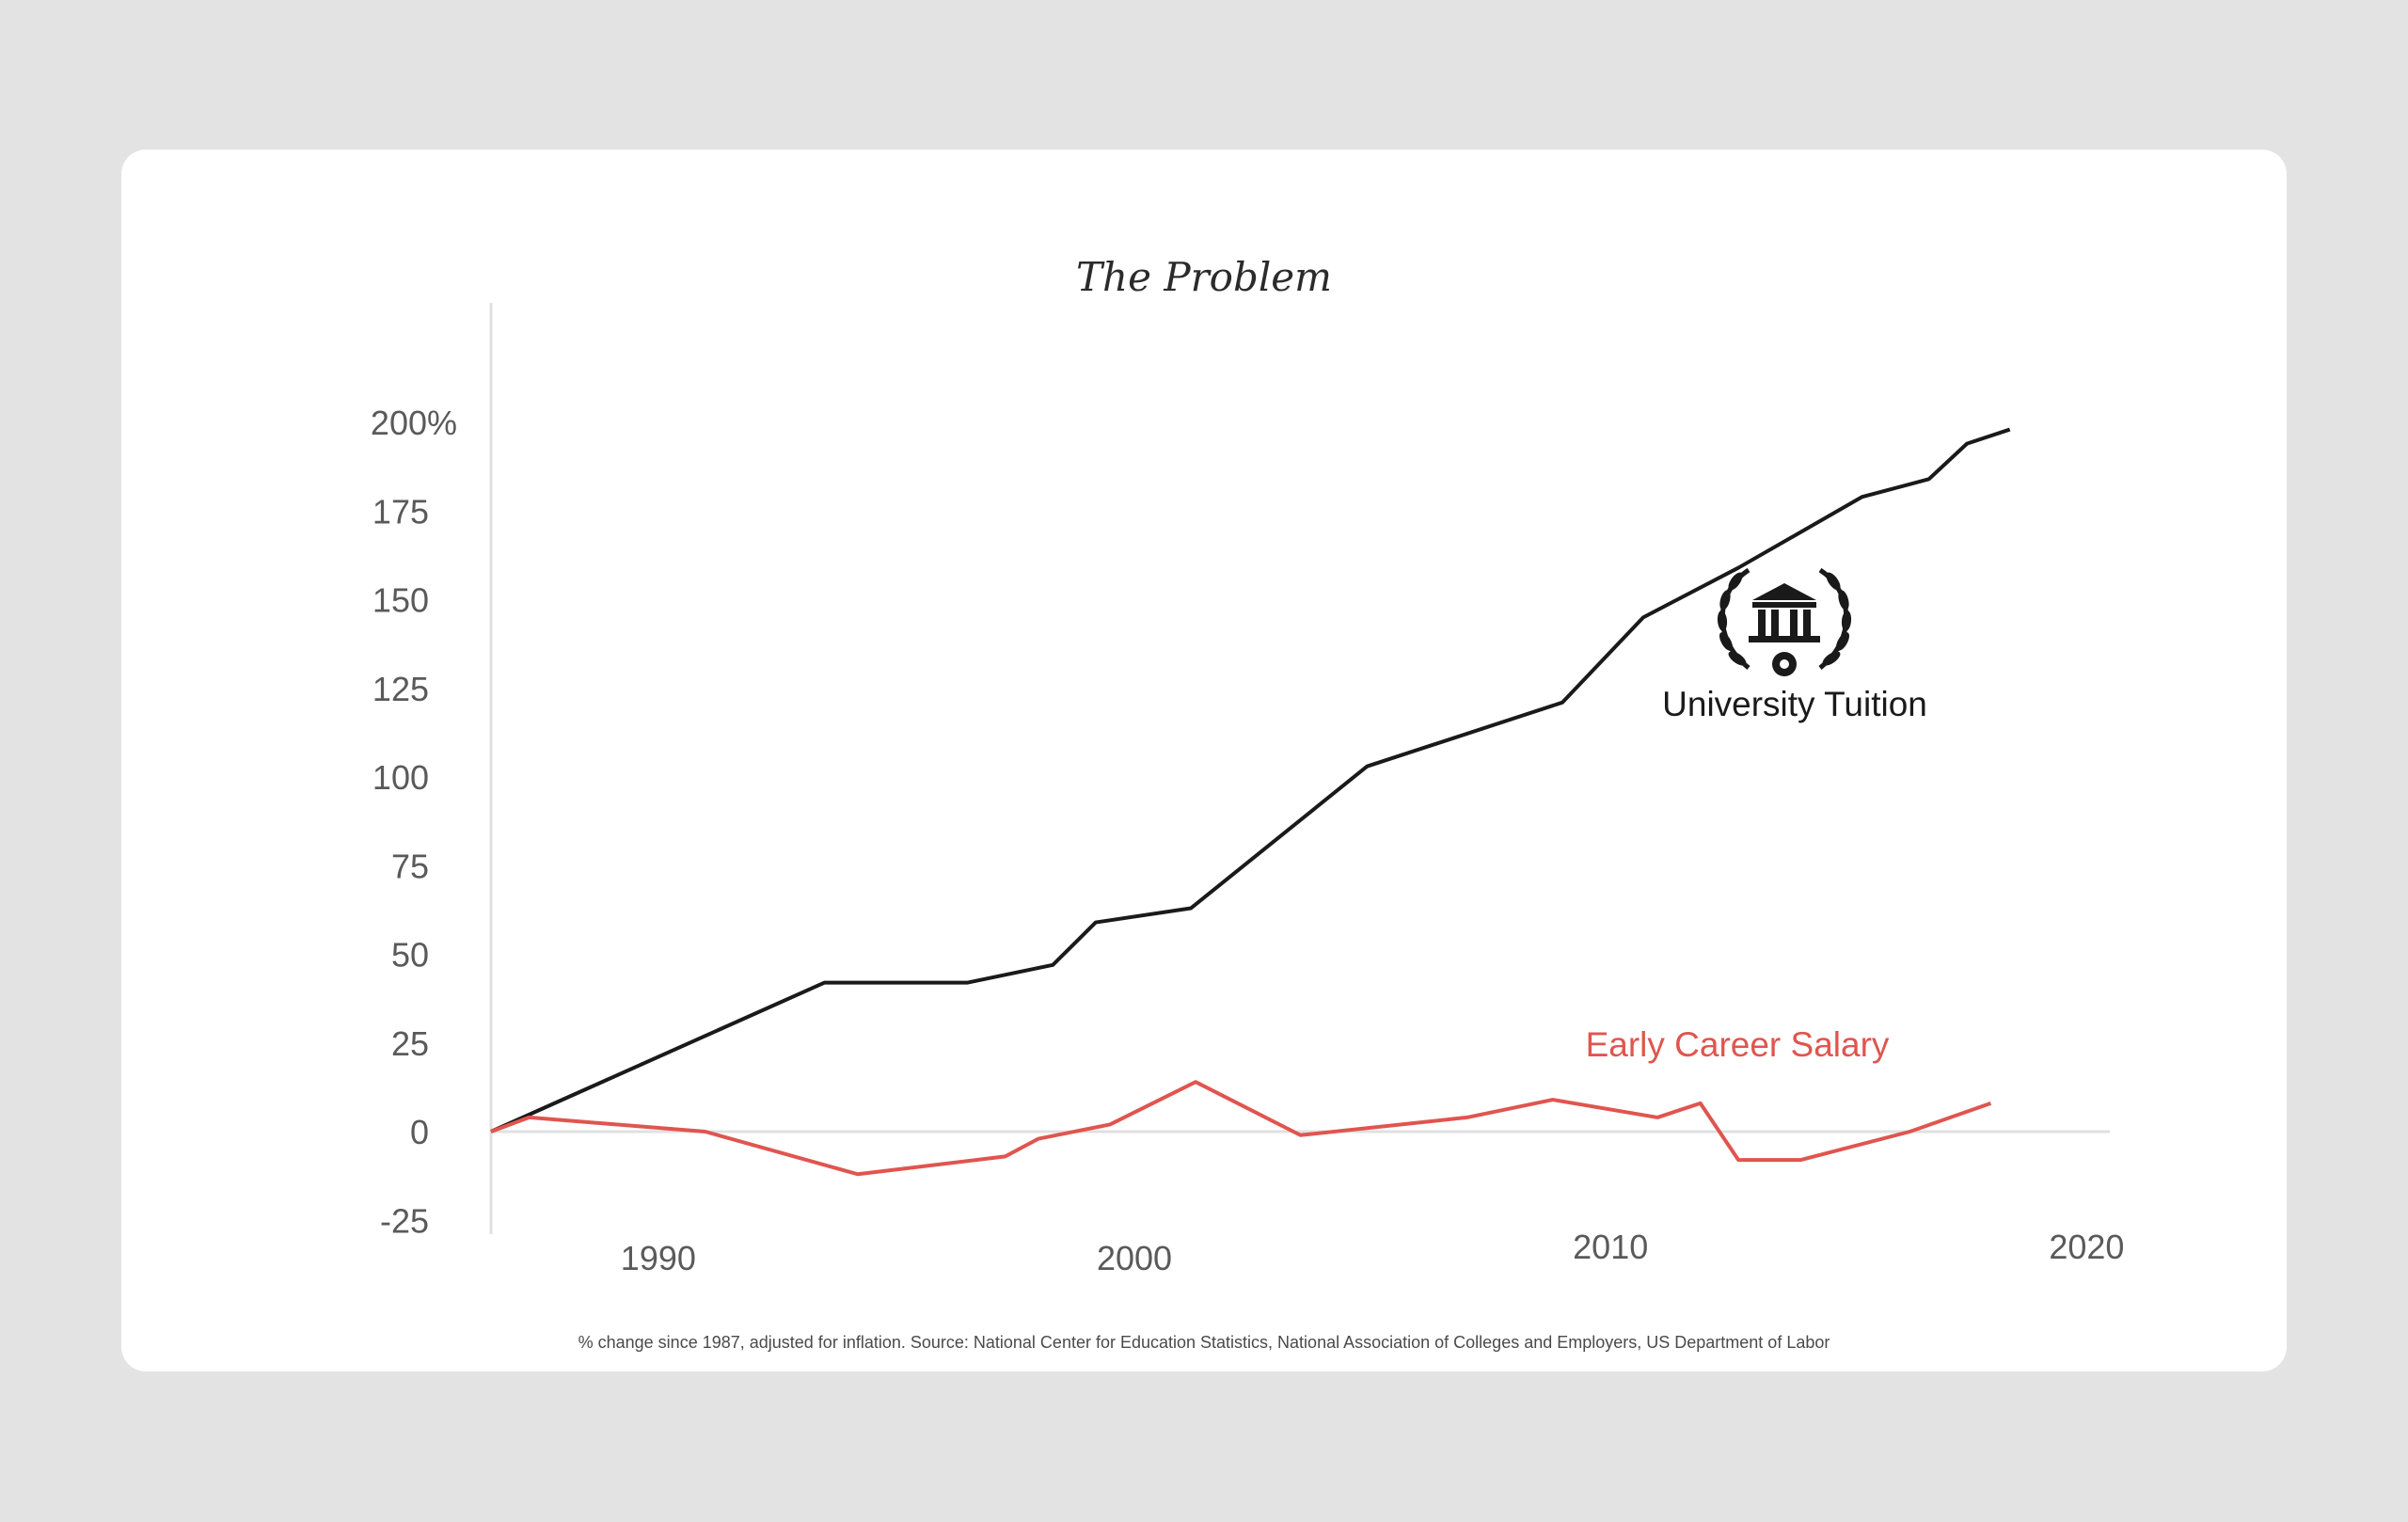 The height and width of the screenshot is (1522, 2408). What do you see at coordinates (1373, 1253) in the screenshot?
I see `x-axis-ticks: 1990 2000 2010 2020` at bounding box center [1373, 1253].